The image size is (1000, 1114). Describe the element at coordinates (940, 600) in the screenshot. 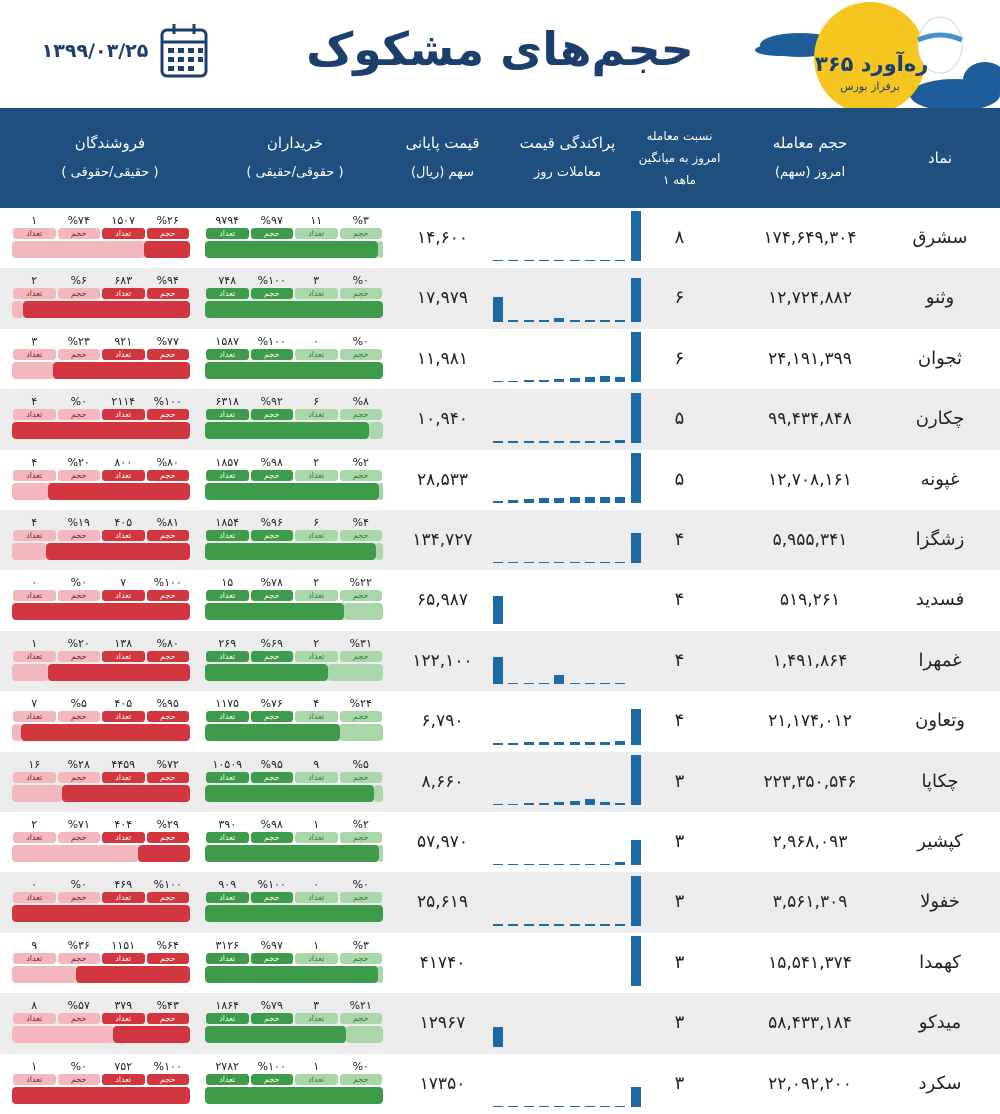

I see `symbol: فسدید` at that location.